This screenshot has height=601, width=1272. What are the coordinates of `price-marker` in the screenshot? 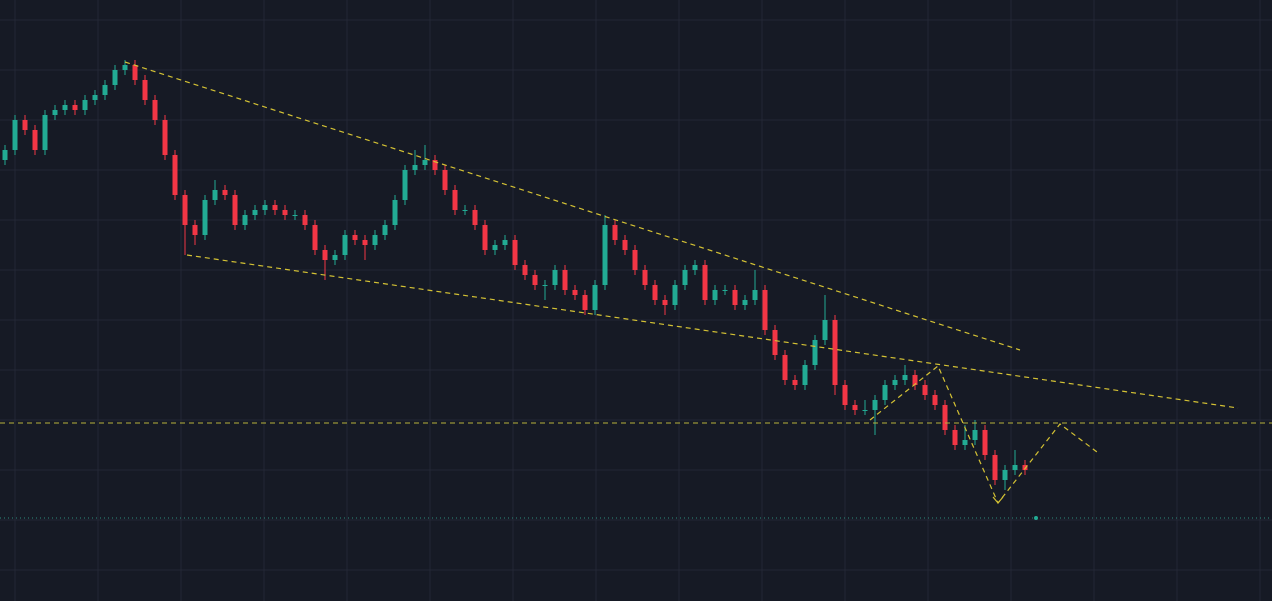 It's located at (1036, 518).